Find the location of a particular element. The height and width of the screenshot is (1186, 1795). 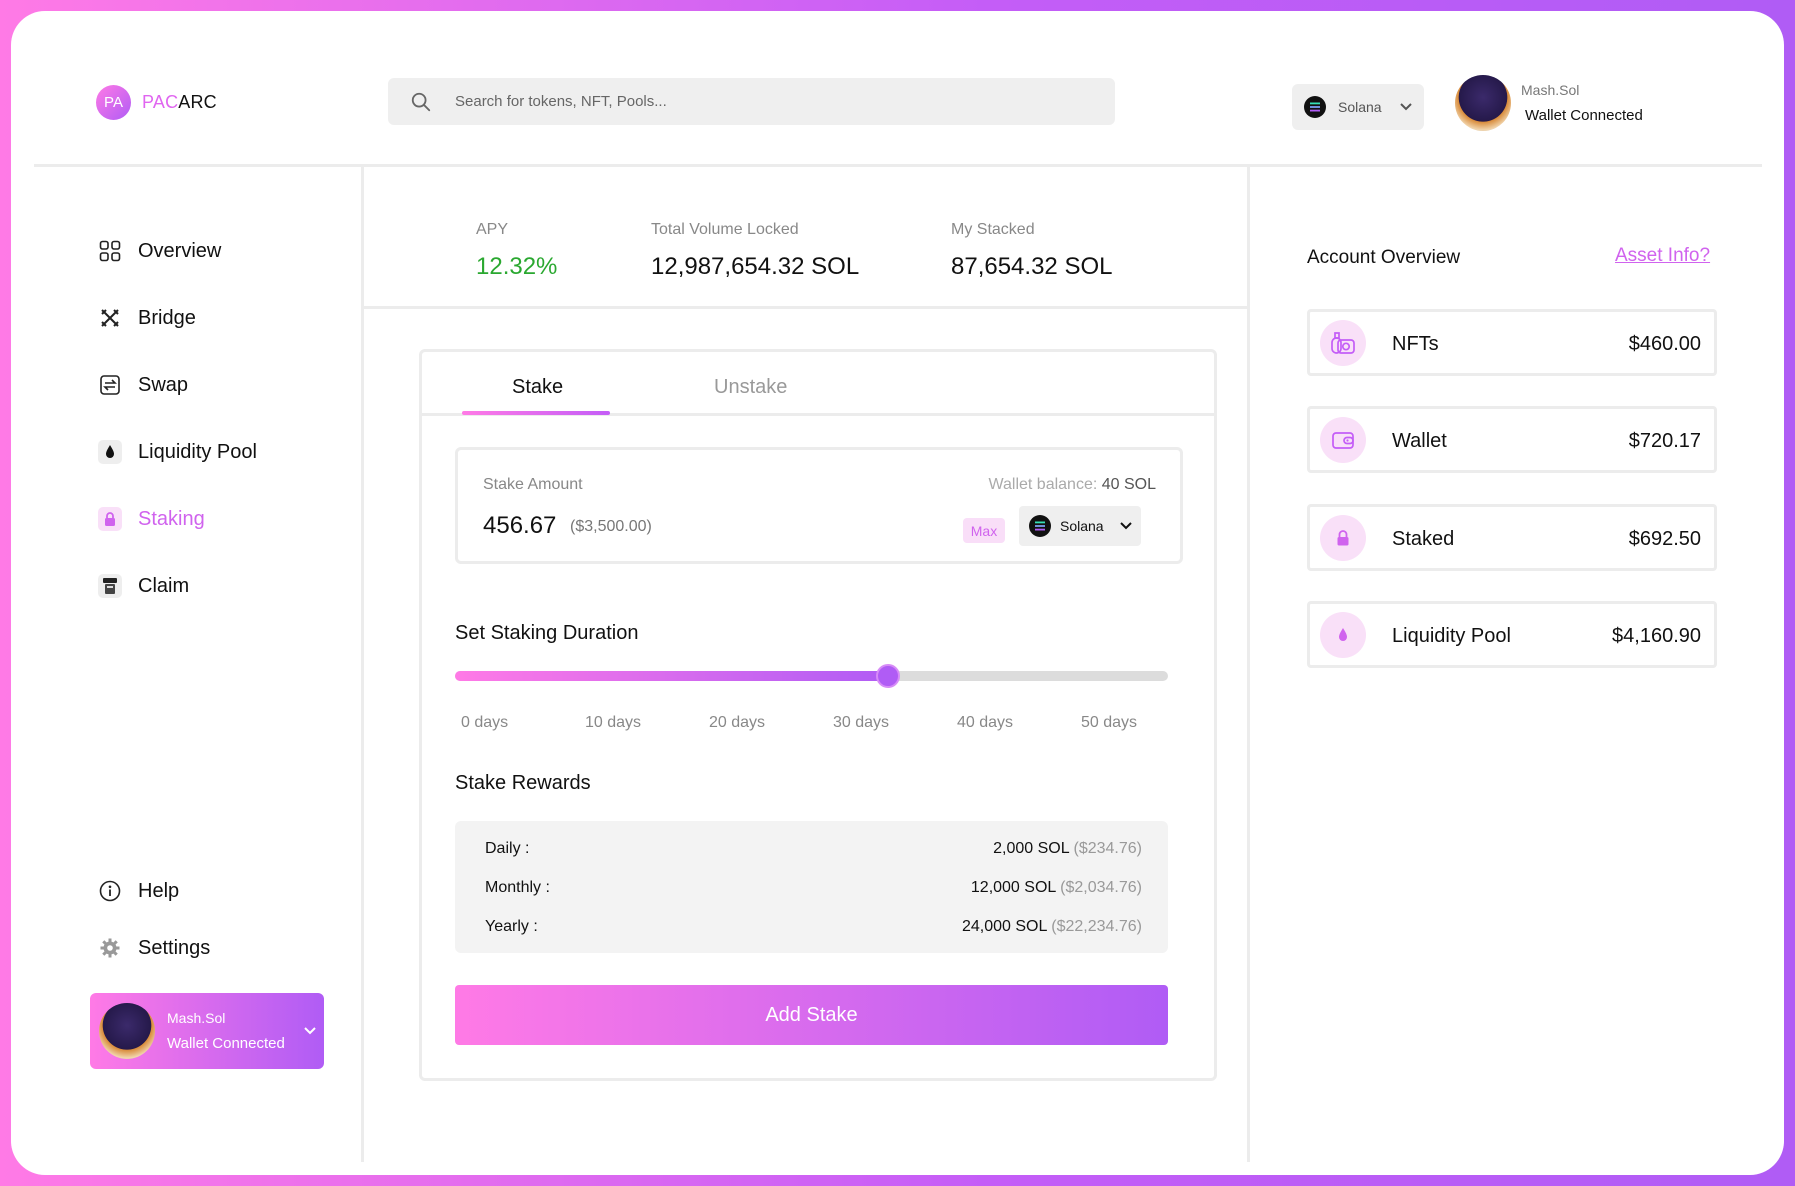

stake-tabs: Stake Unstake is located at coordinates (818, 384).